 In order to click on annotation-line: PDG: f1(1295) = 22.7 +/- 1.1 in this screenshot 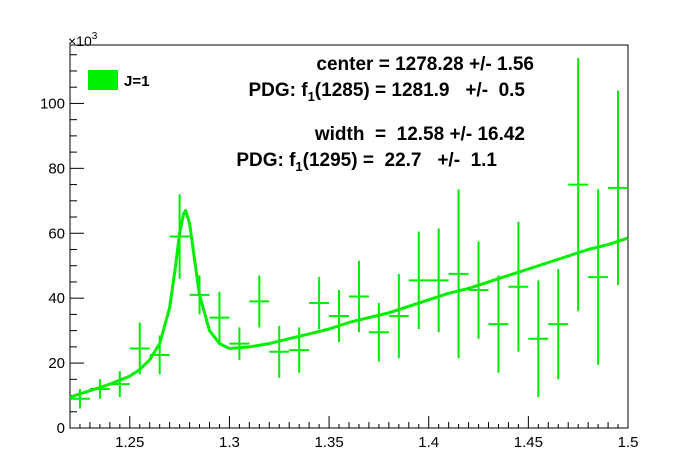, I will do `click(366, 162)`.